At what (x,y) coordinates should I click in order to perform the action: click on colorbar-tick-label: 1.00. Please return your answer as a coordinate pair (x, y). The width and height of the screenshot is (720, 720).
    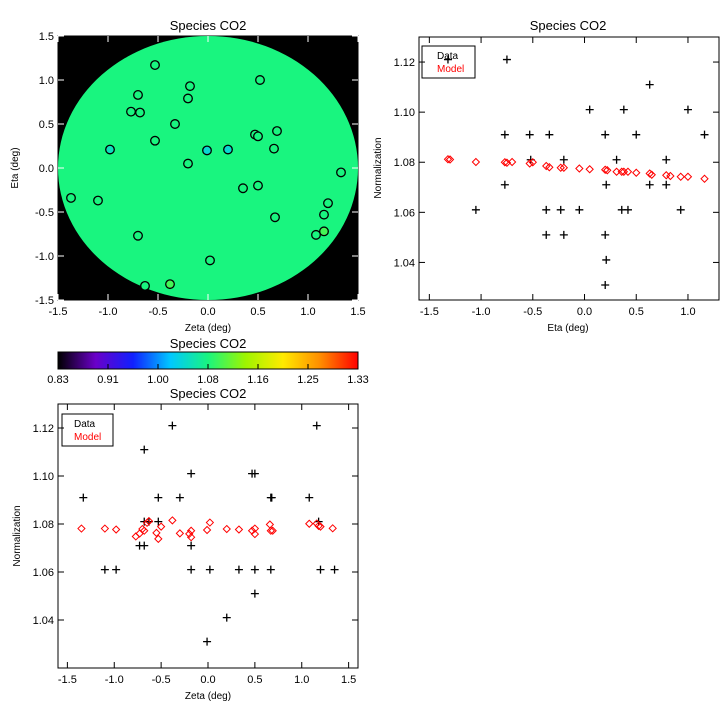
    Looking at the image, I should click on (157, 380).